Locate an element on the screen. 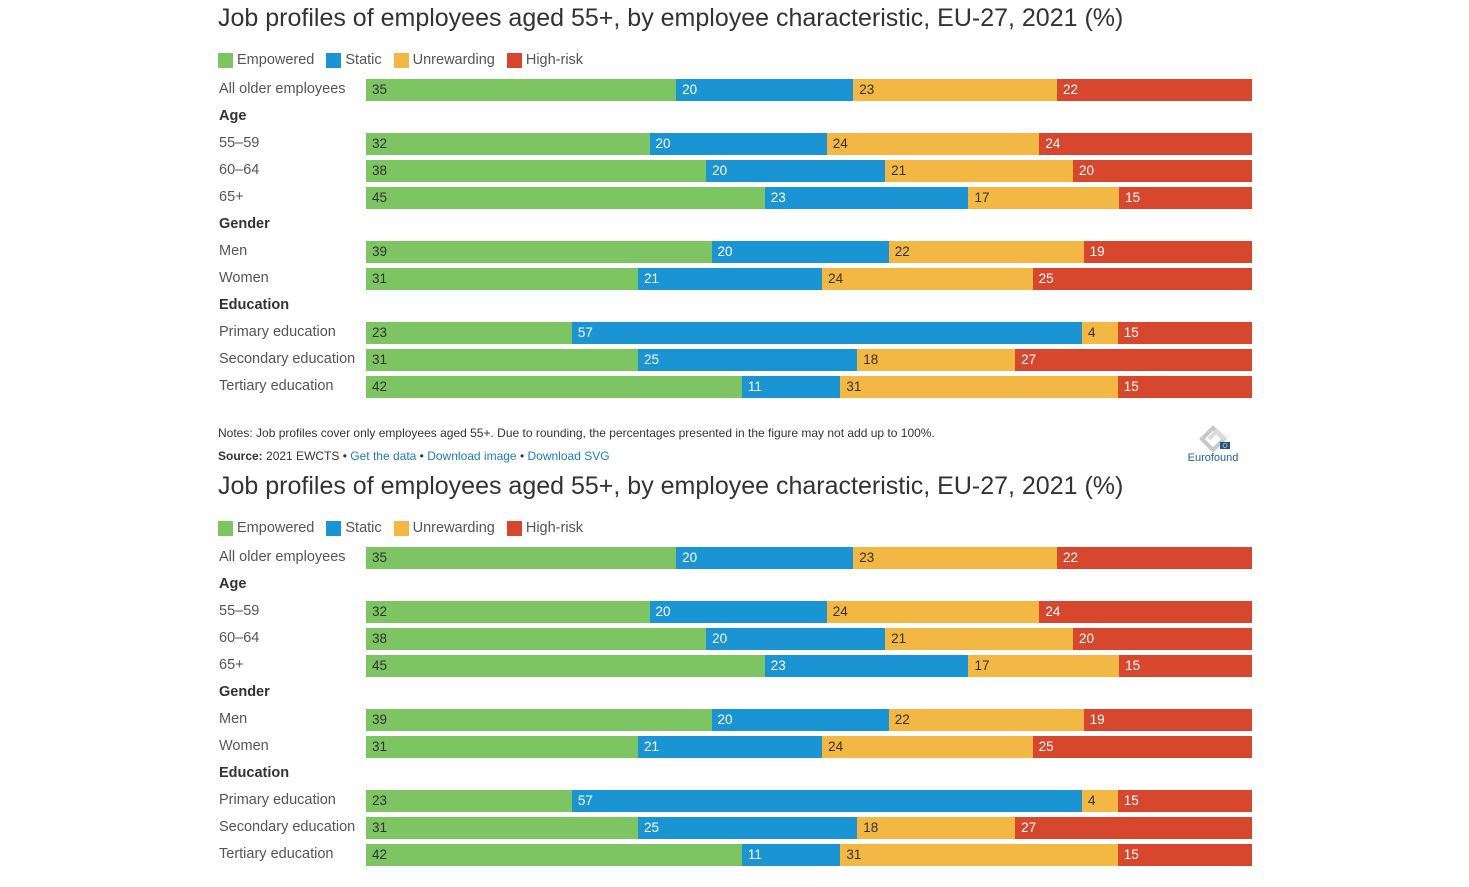 The image size is (1469, 887). download-image-link: Download image is located at coordinates (472, 456).